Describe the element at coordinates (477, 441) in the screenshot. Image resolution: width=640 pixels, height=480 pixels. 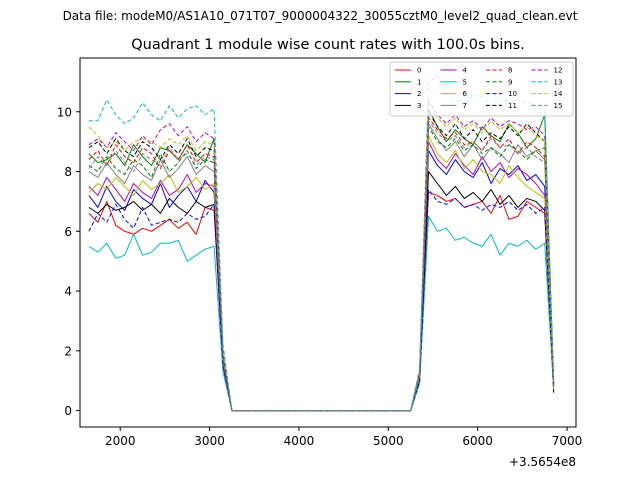
I see `x-tick-label: 6000` at that location.